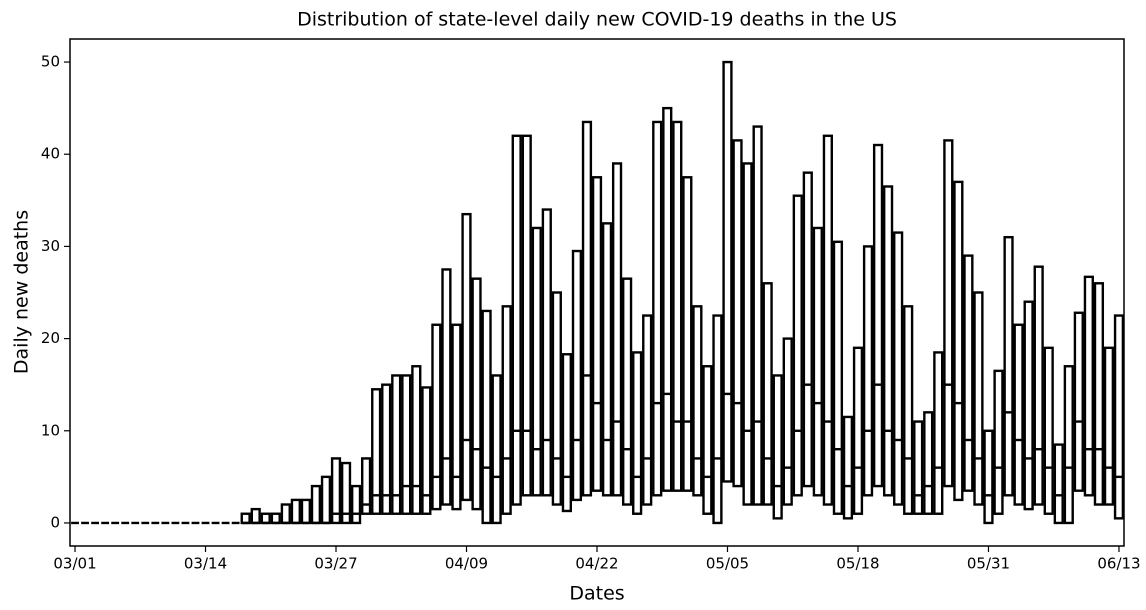  Describe the element at coordinates (1118, 564) in the screenshot. I see `x-tick-label: 06/13` at that location.